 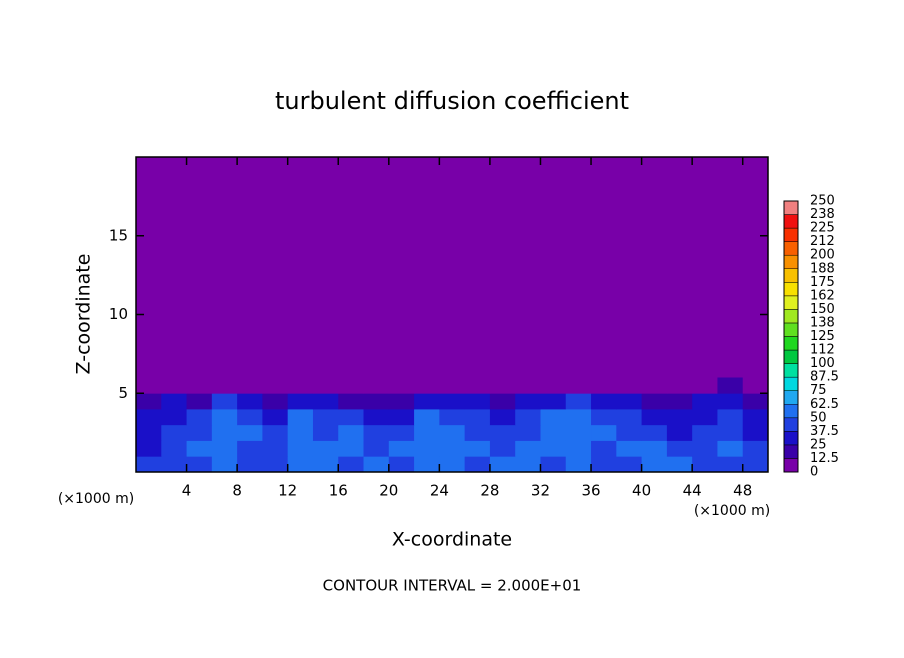 I want to click on colorbar-label: 87.5, so click(x=824, y=377).